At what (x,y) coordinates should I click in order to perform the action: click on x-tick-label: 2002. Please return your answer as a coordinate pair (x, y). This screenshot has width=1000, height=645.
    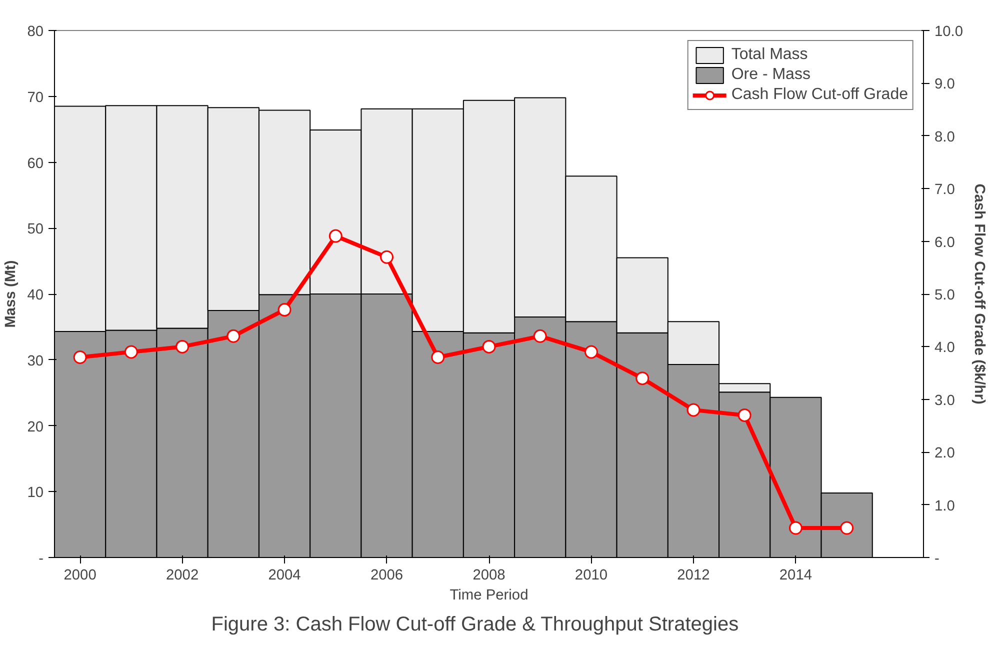
    Looking at the image, I should click on (182, 576).